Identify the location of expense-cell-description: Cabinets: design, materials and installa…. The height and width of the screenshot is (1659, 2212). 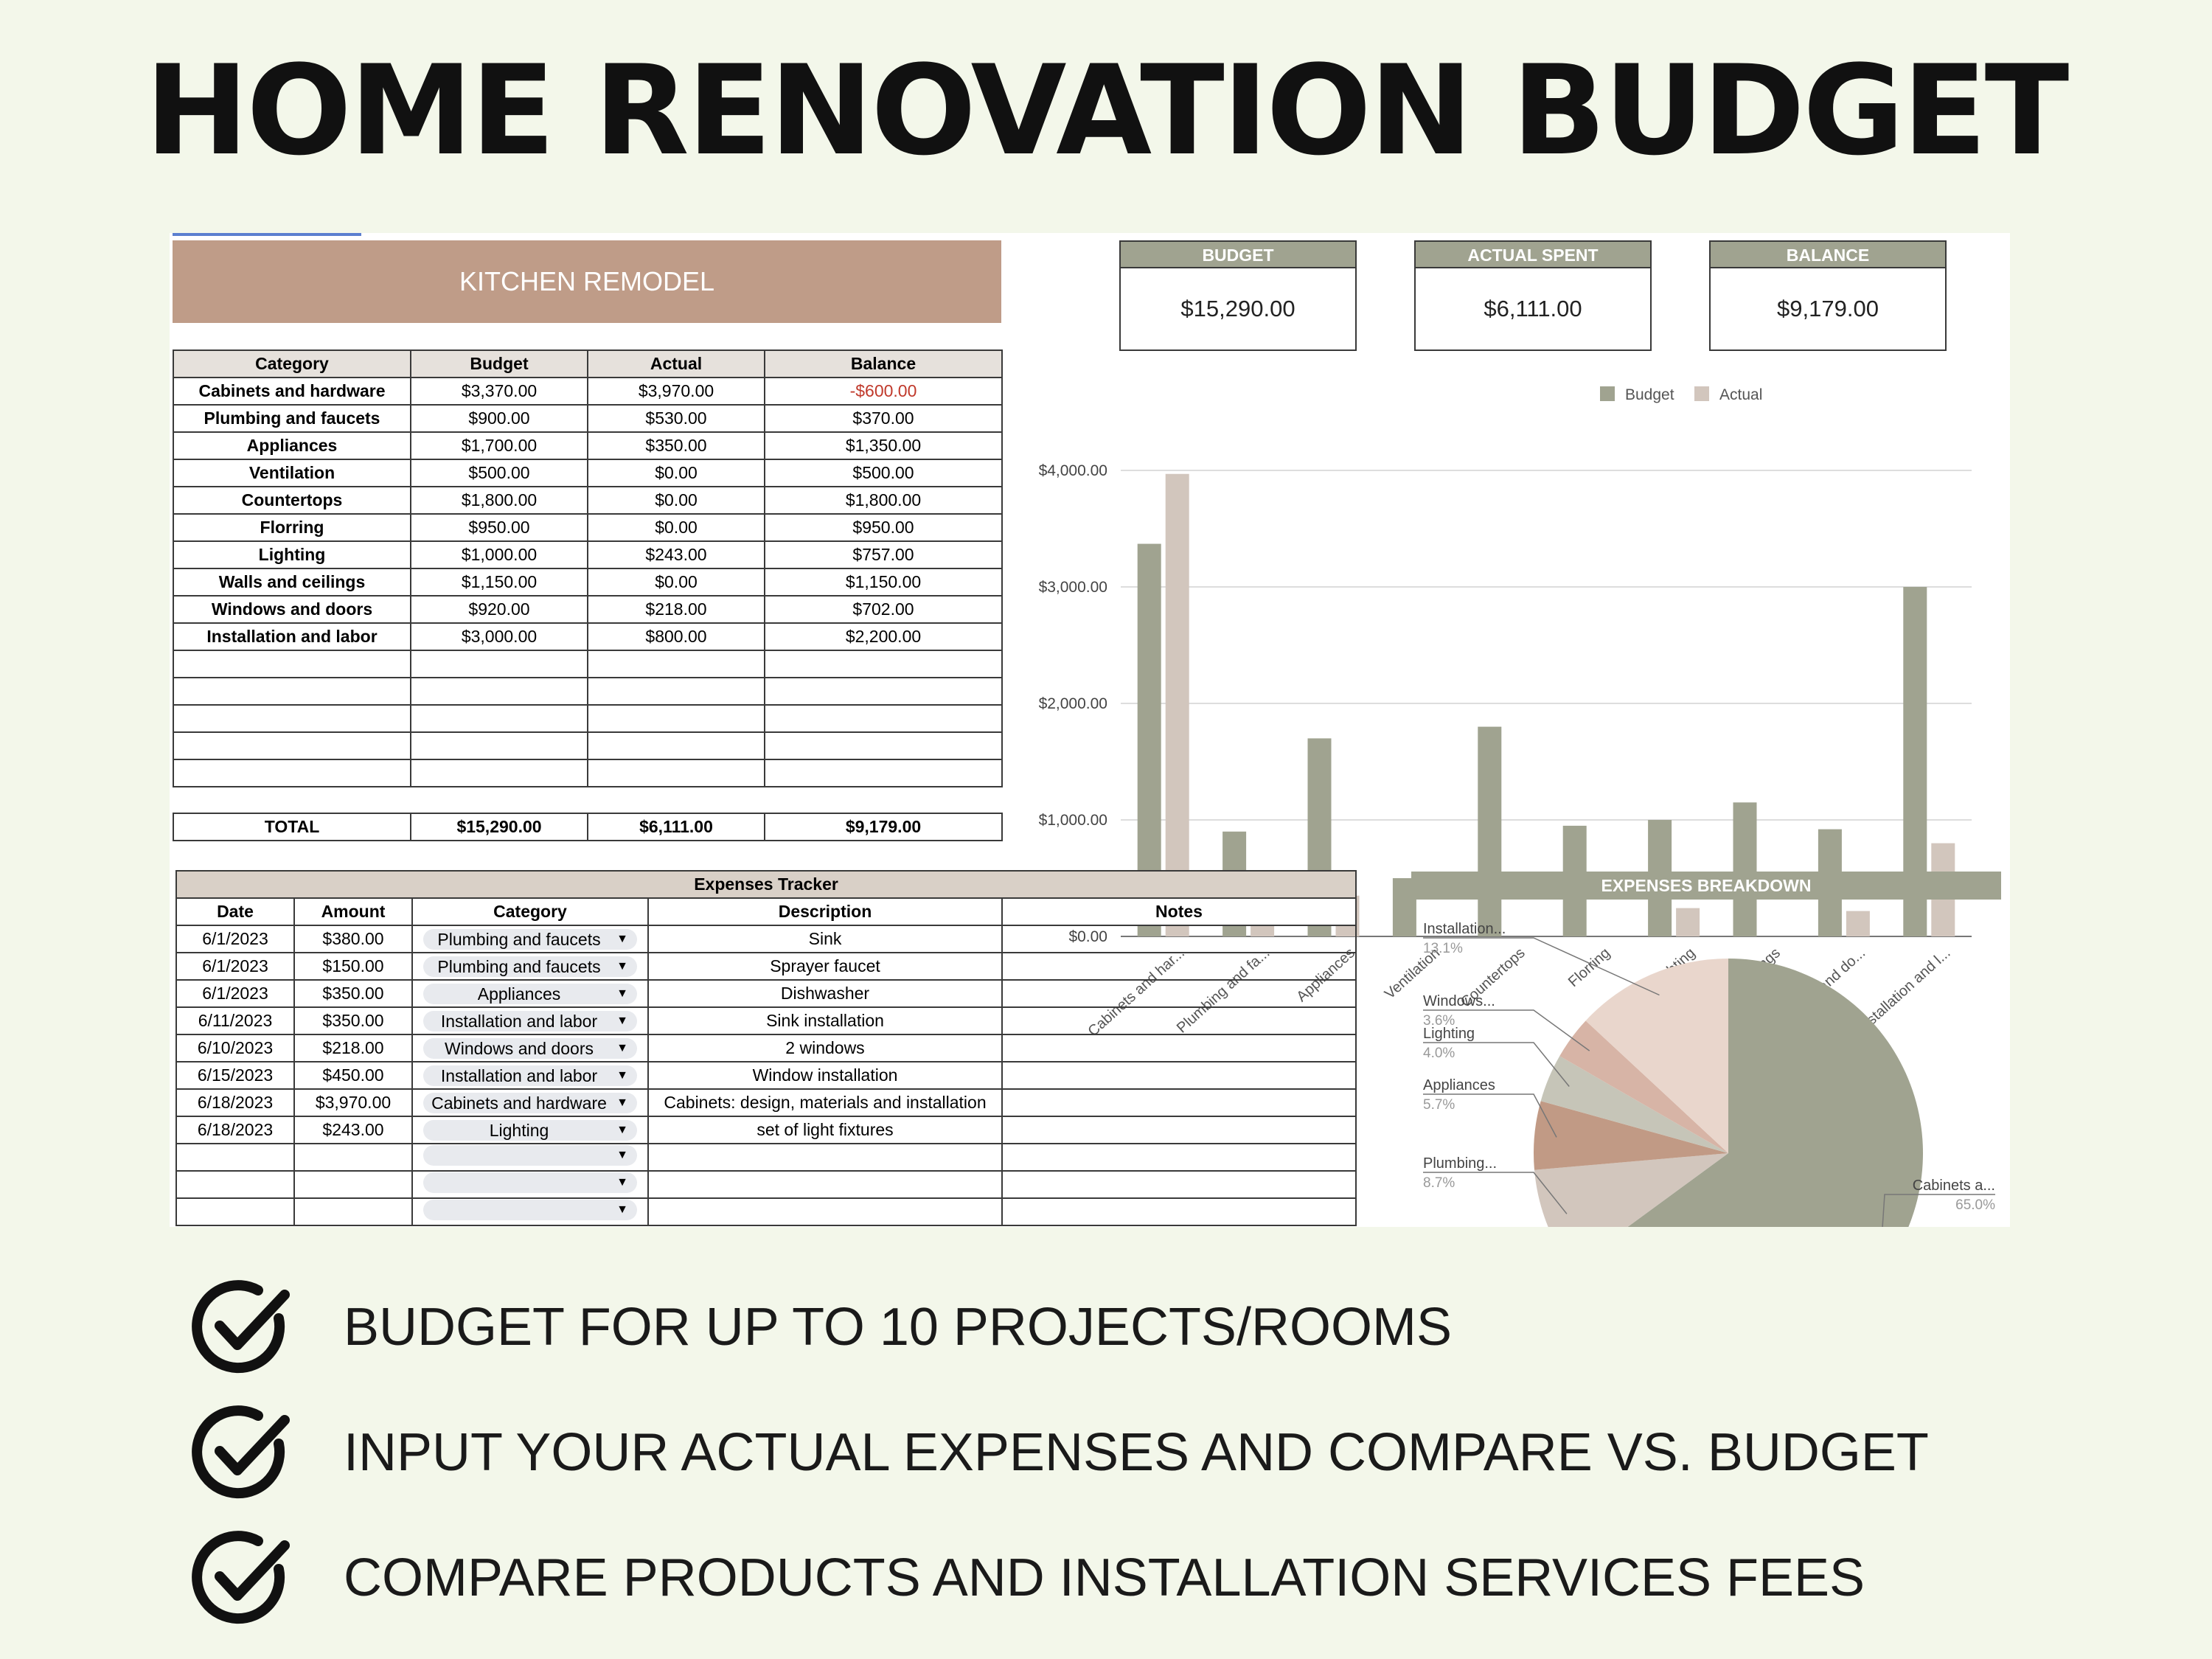
(825, 1102).